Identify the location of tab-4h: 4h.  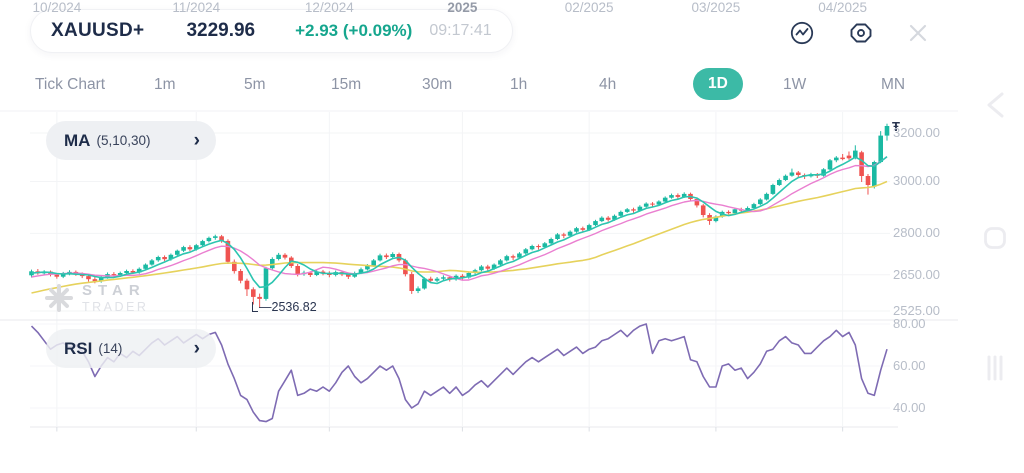
(608, 84).